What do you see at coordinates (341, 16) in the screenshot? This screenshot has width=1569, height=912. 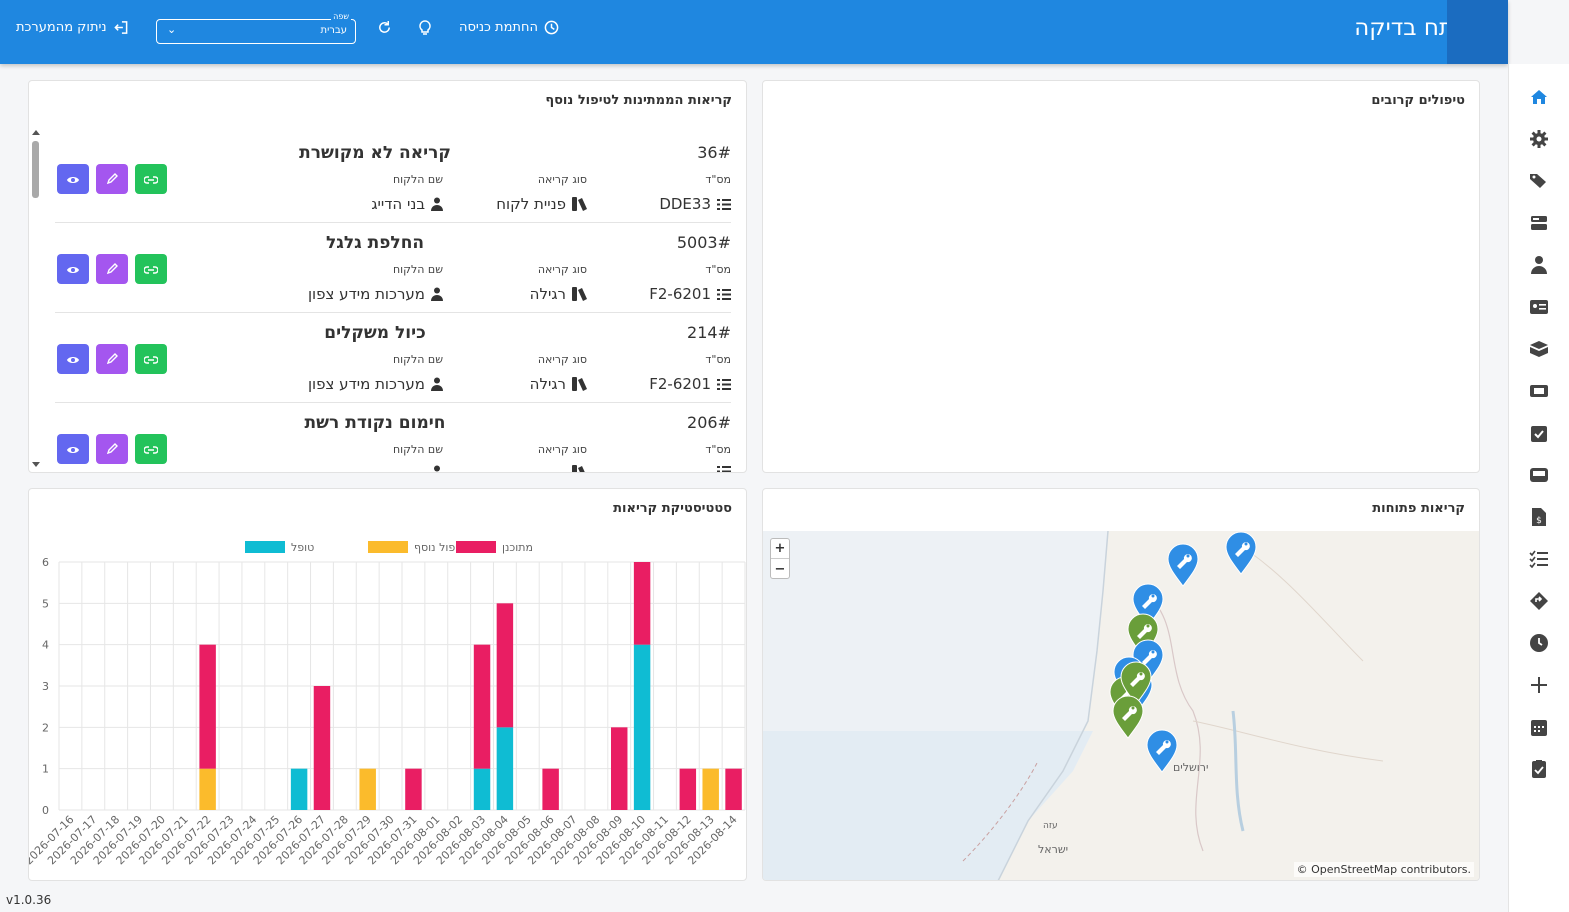 I see `language-label: שפה` at bounding box center [341, 16].